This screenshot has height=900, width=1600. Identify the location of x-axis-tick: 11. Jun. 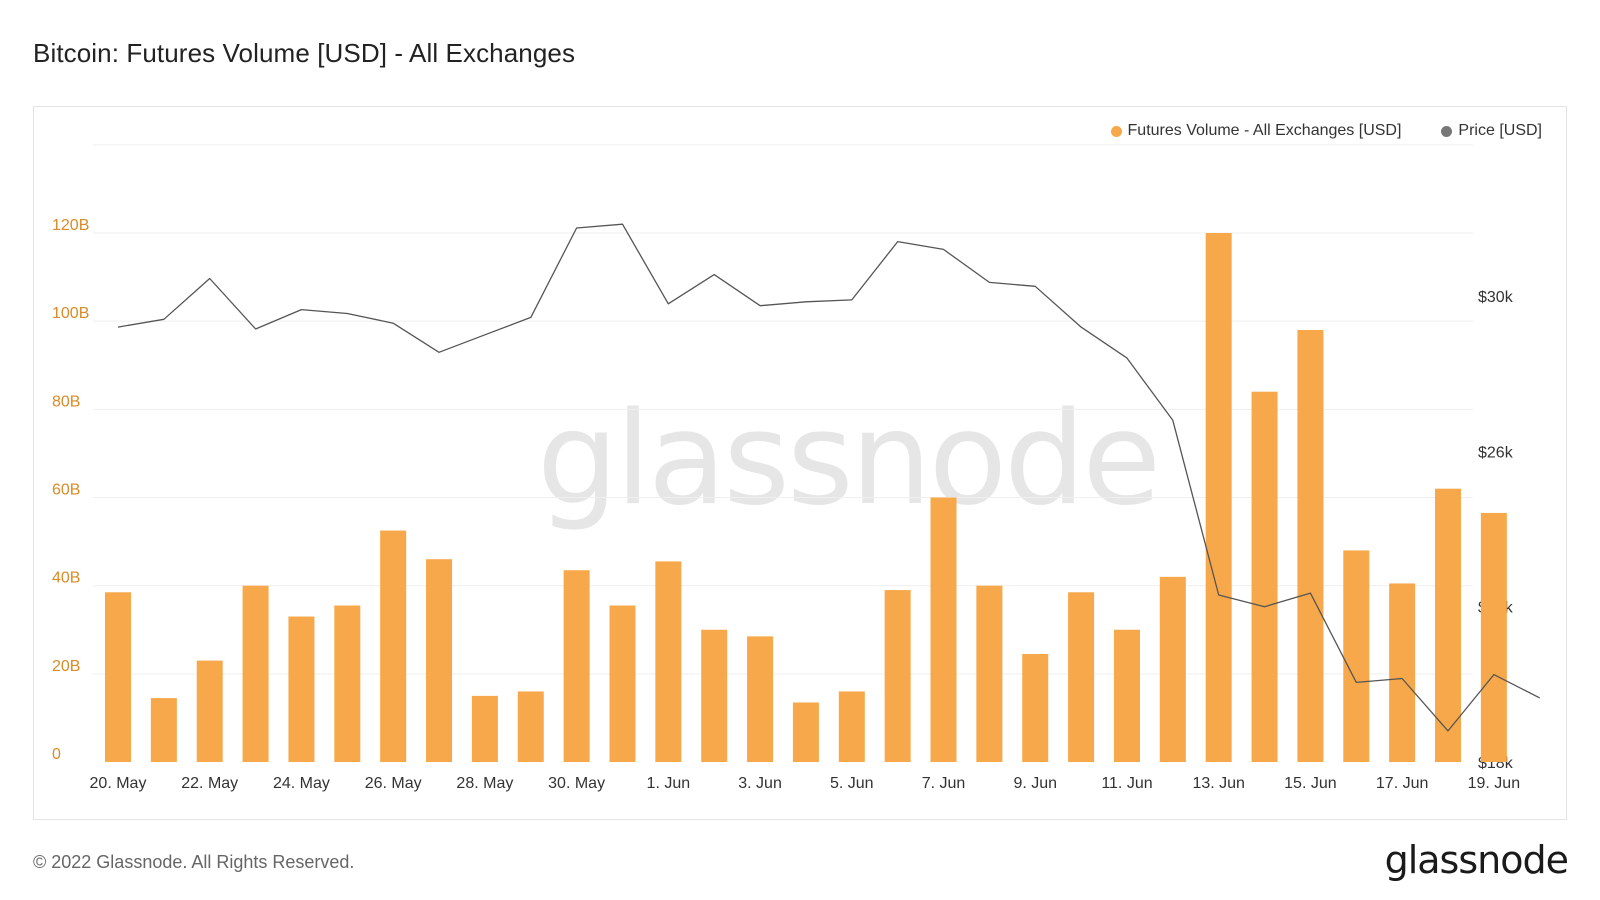
(1126, 783).